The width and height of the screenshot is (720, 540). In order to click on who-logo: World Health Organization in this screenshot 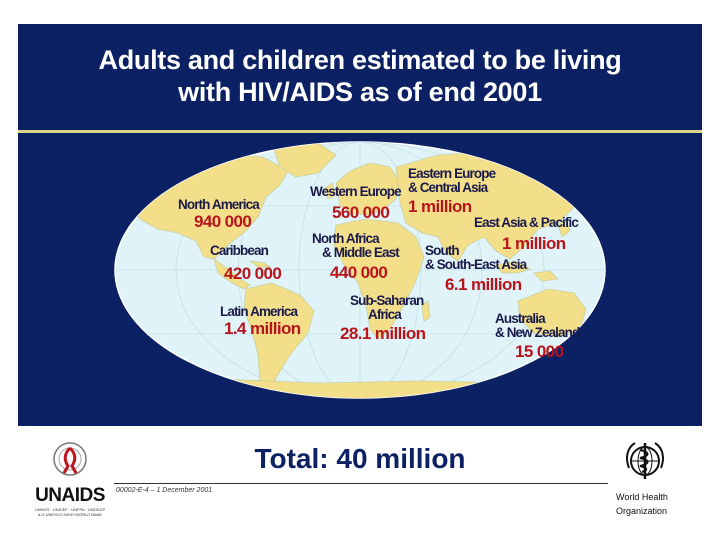, I will do `click(651, 477)`.